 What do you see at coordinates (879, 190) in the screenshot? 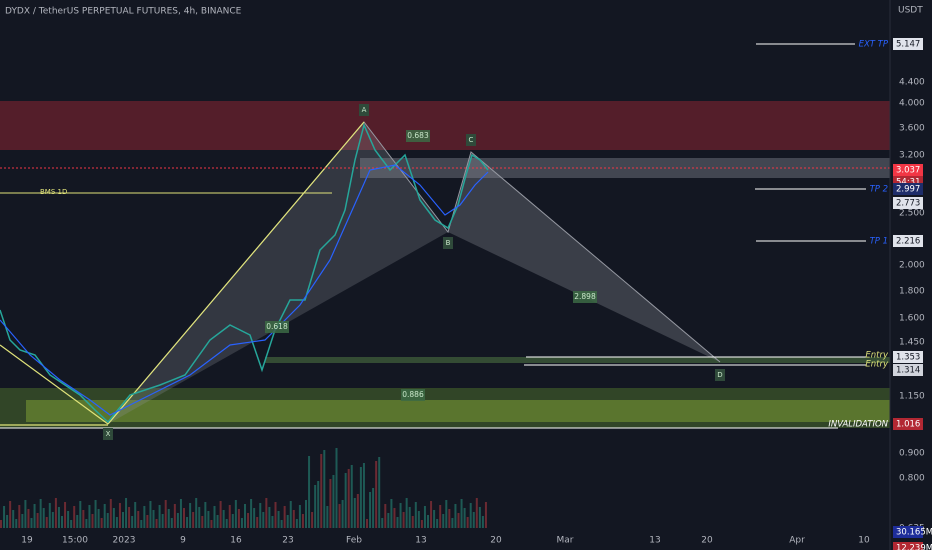
I see `target-label: TP 2` at bounding box center [879, 190].